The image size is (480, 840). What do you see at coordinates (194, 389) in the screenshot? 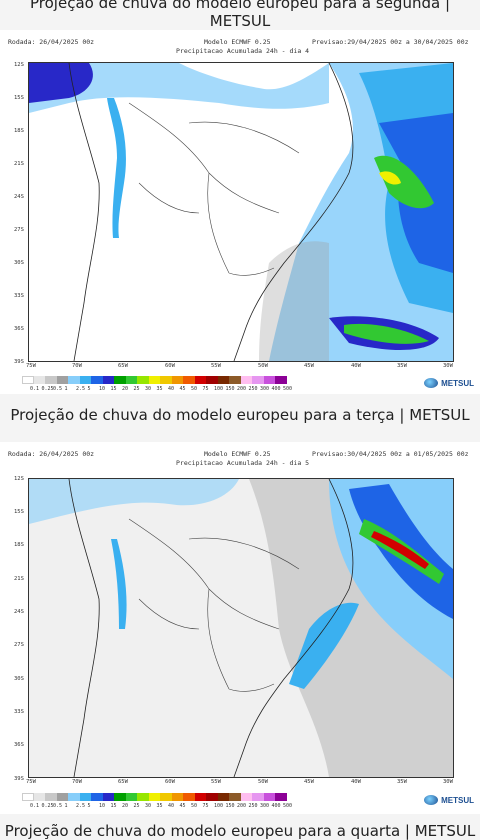
I see `legend-level-label: 50` at bounding box center [194, 389].